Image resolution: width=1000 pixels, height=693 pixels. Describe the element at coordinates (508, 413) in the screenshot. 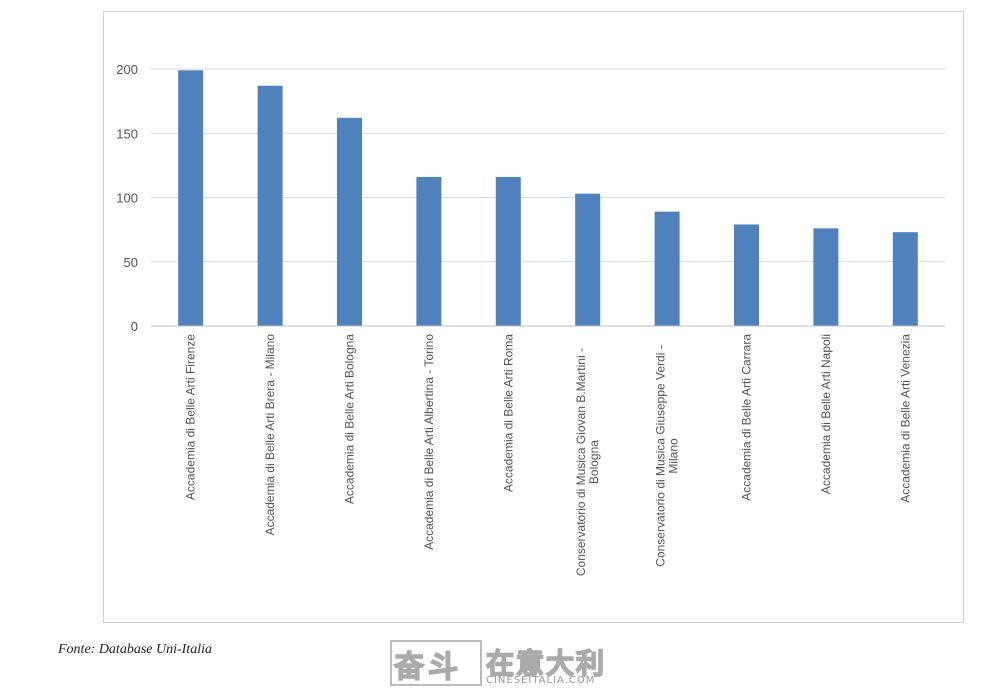

I see `x-tick-label: Accademia di Belle Arti Roma` at that location.